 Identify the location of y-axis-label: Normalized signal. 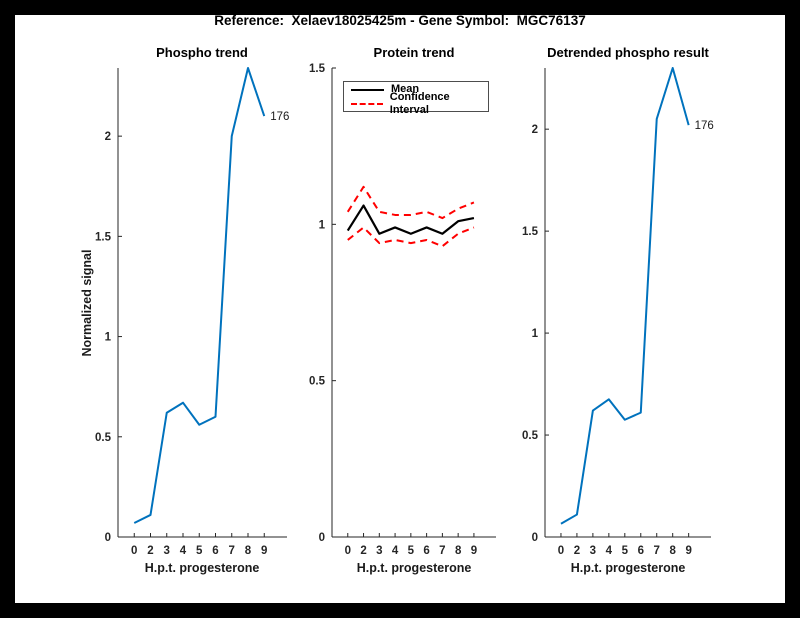
(87, 303).